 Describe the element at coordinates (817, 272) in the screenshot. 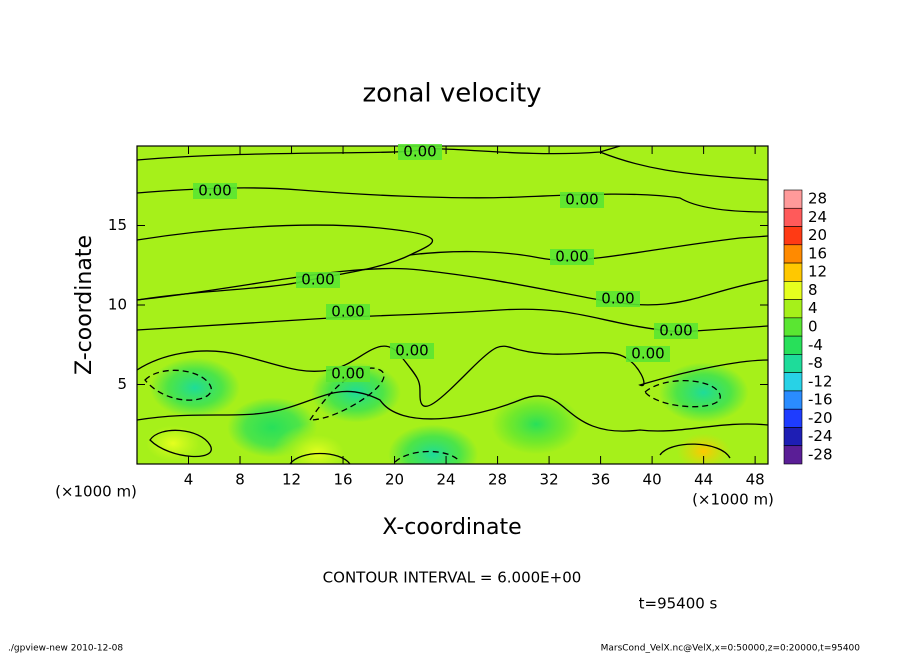

I see `colorbar-label: 12` at that location.